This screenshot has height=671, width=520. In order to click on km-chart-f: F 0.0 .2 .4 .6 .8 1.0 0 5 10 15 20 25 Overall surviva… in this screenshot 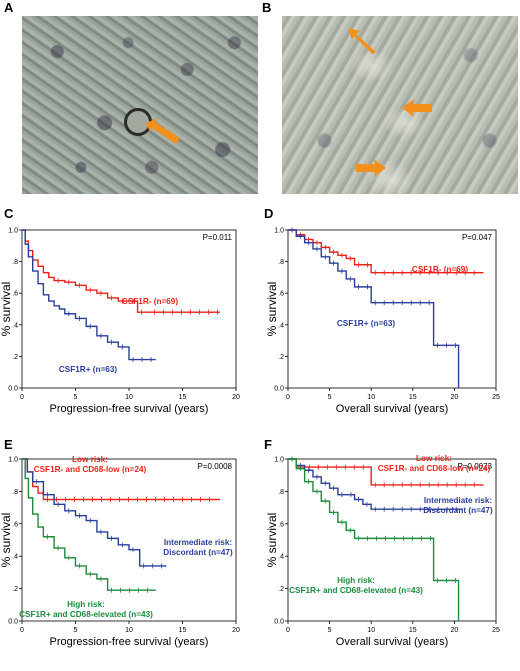, I will do `click(382, 542)`.